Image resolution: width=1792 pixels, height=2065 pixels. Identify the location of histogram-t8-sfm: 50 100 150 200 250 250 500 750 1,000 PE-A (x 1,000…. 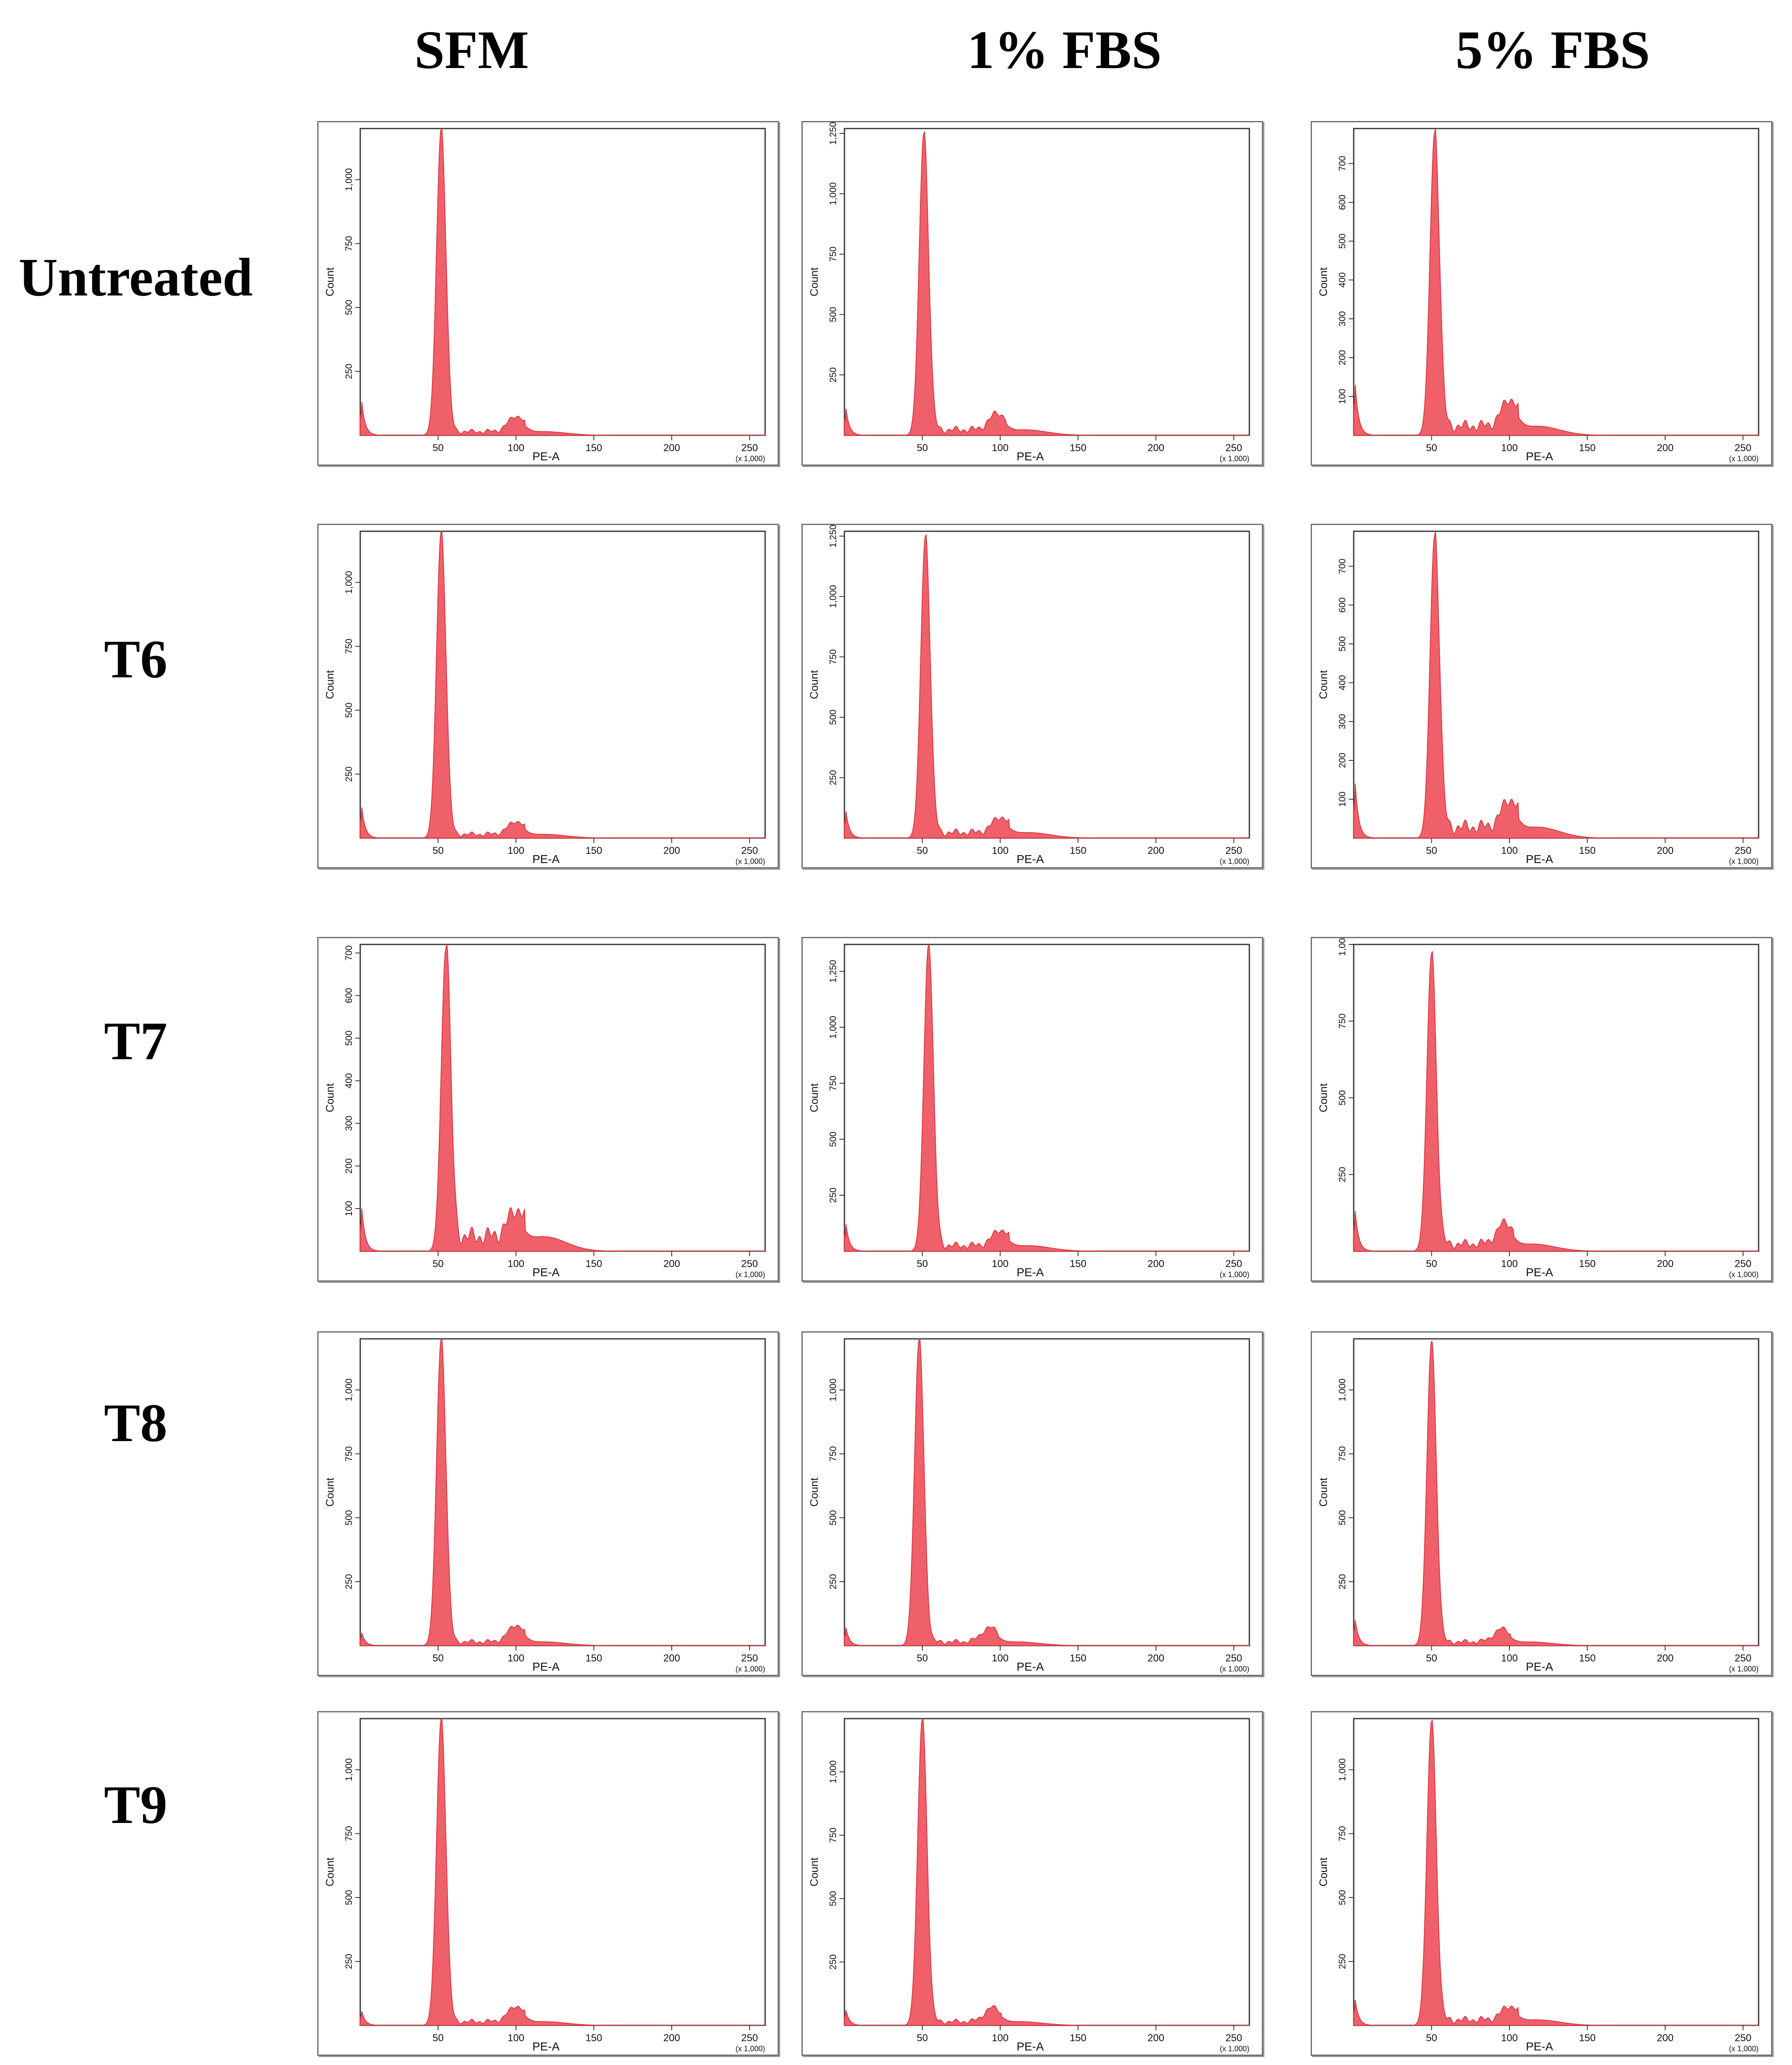
(548, 1503).